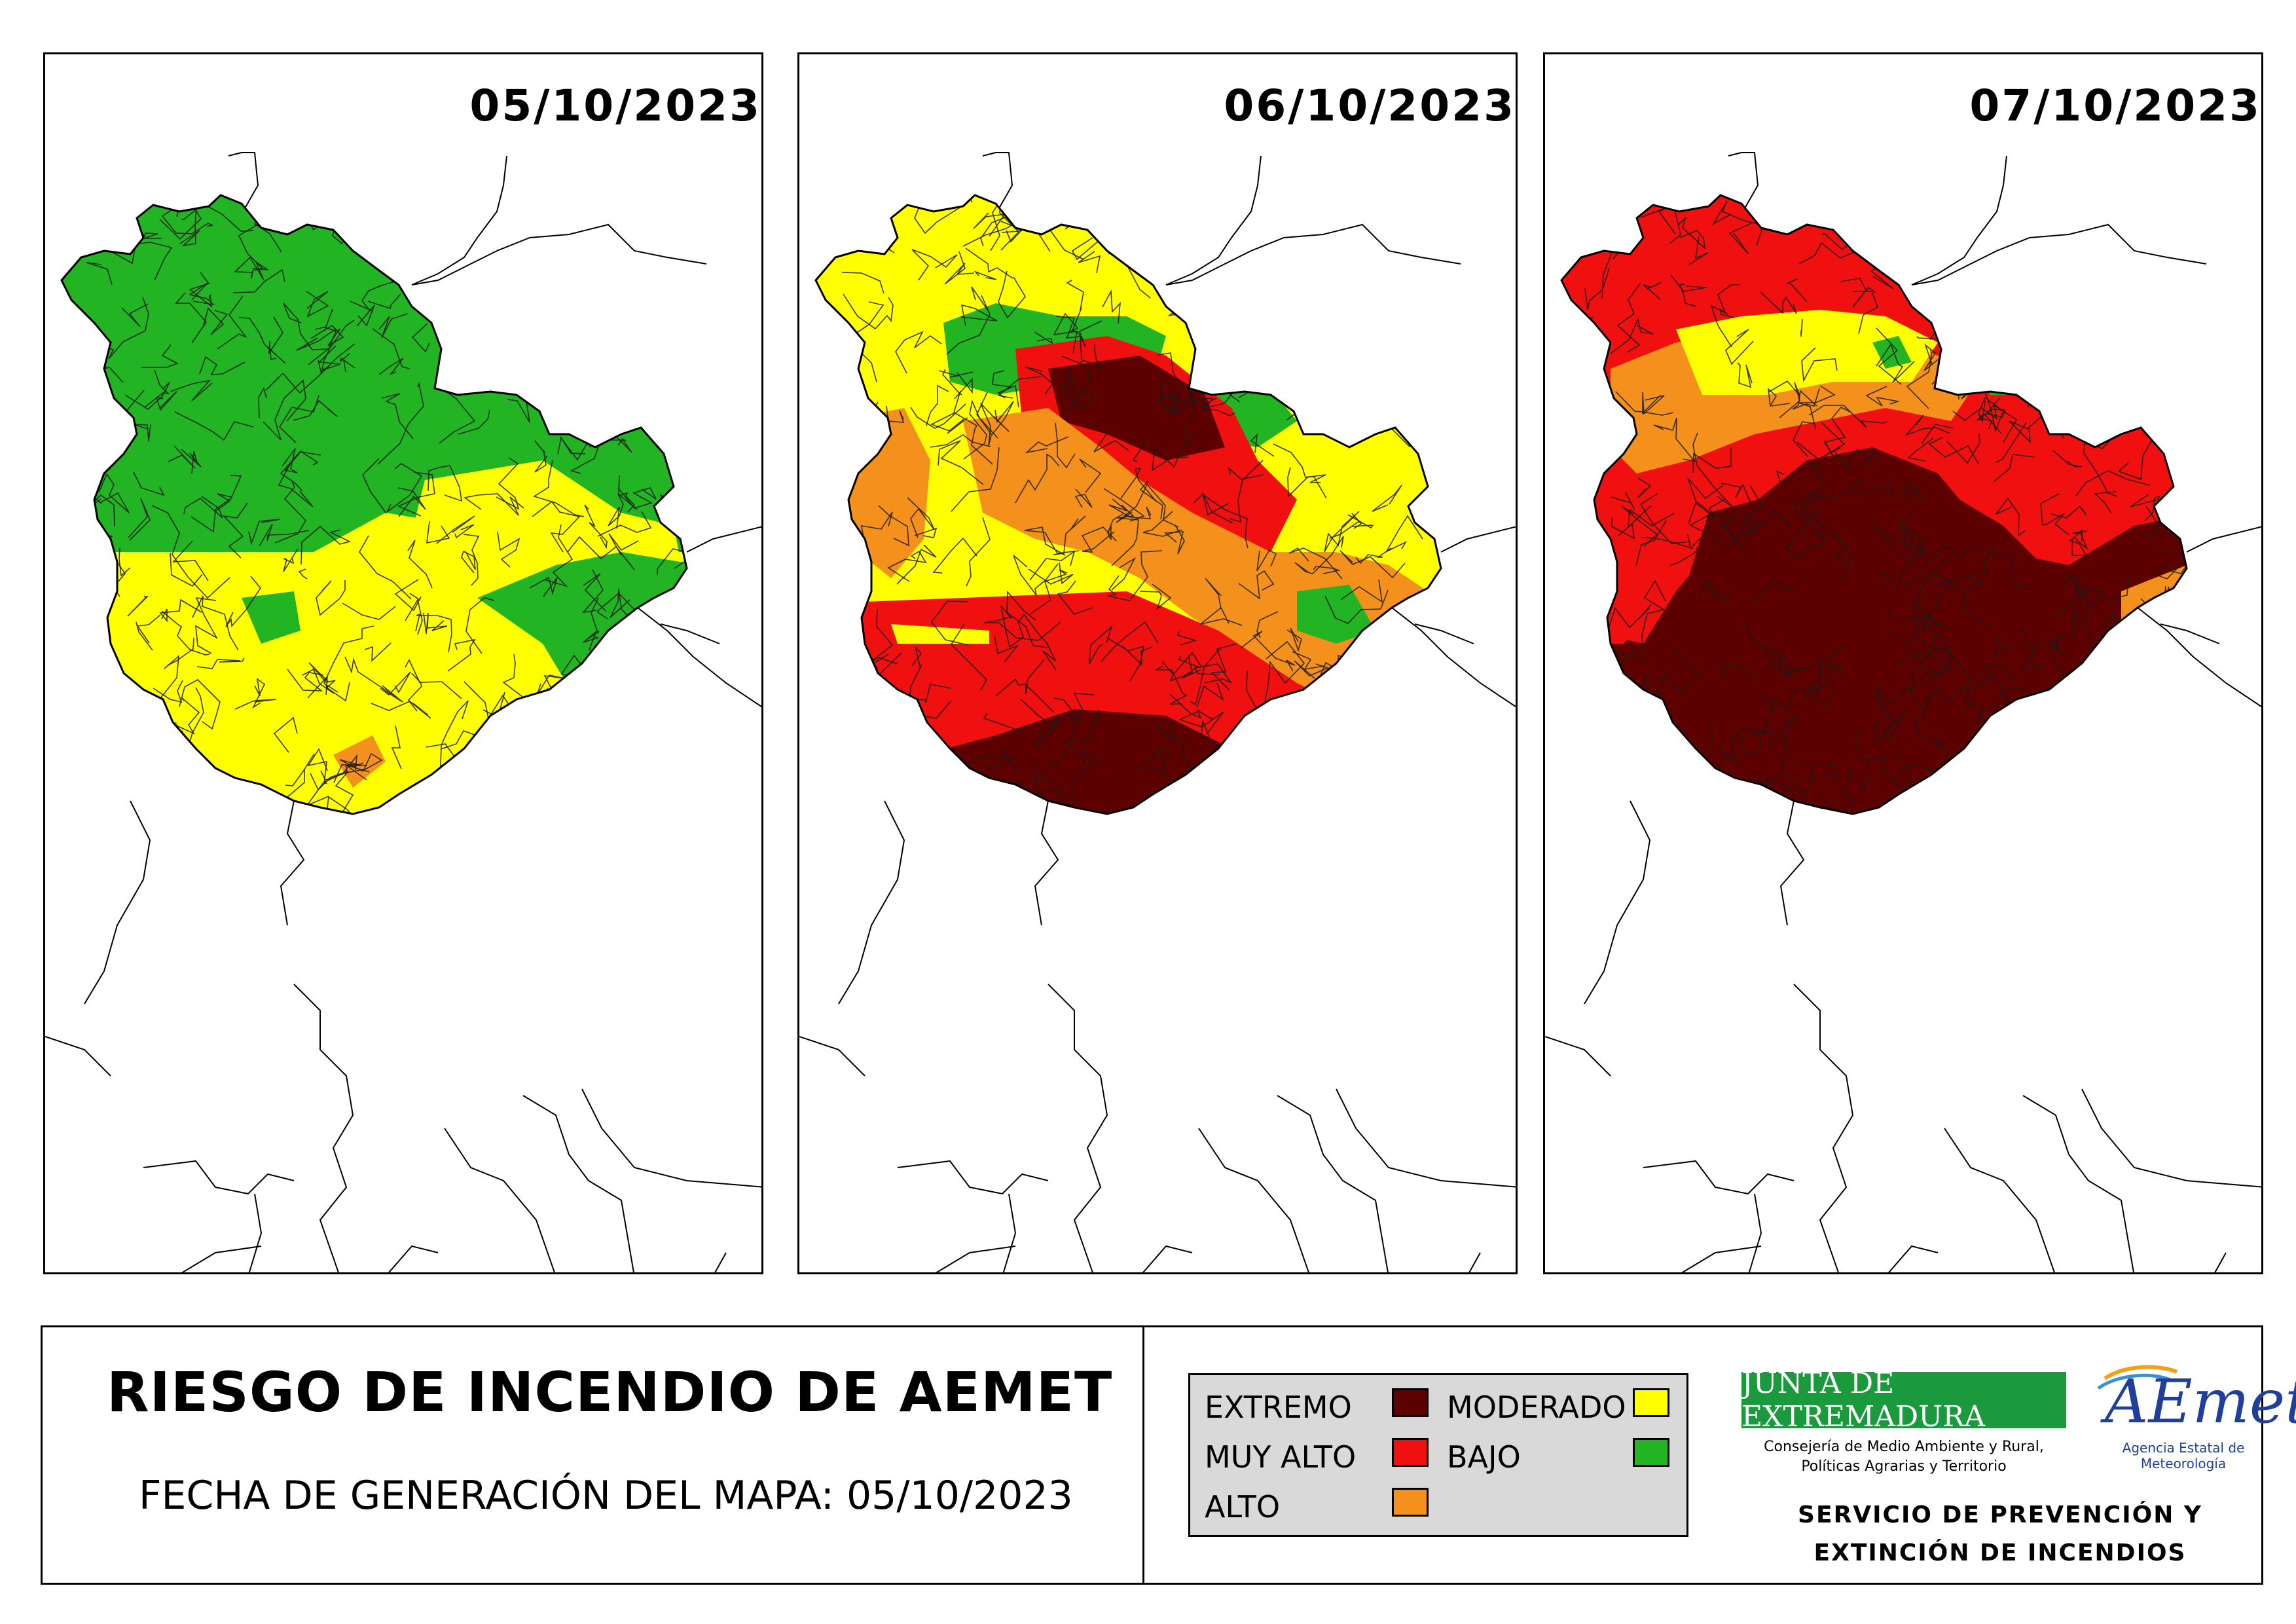 This screenshot has height=1624, width=2296. Describe the element at coordinates (1278, 1407) in the screenshot. I see `legend-label-extremo: EXTREMO` at that location.